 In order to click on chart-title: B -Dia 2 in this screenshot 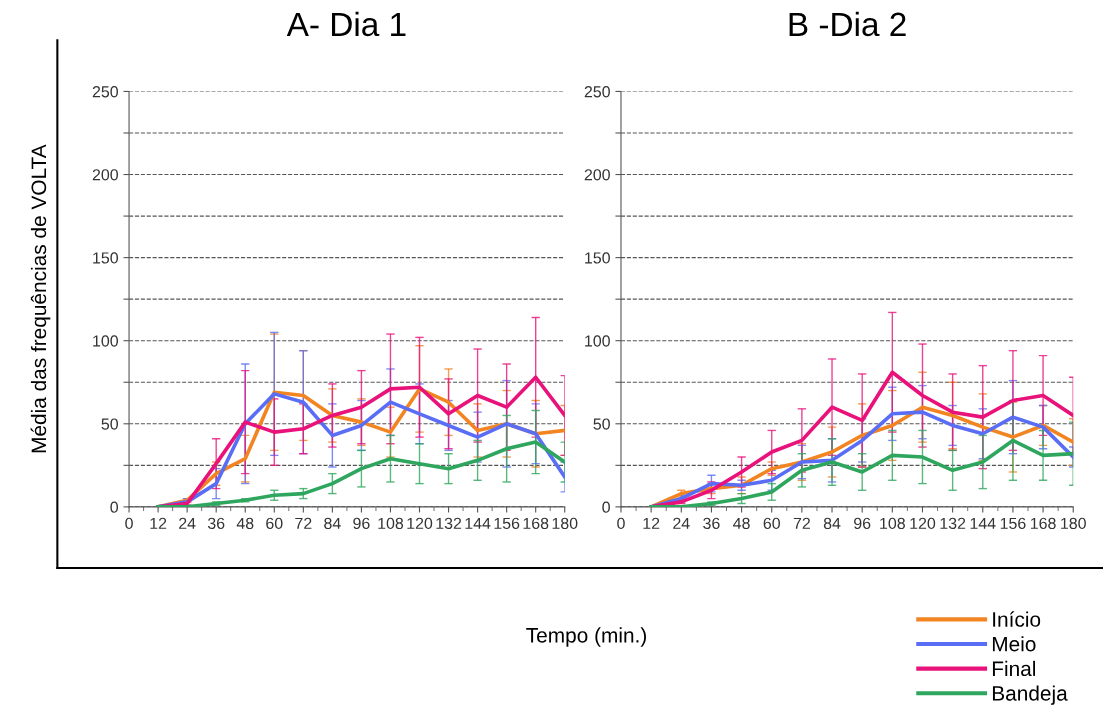, I will do `click(847, 24)`.